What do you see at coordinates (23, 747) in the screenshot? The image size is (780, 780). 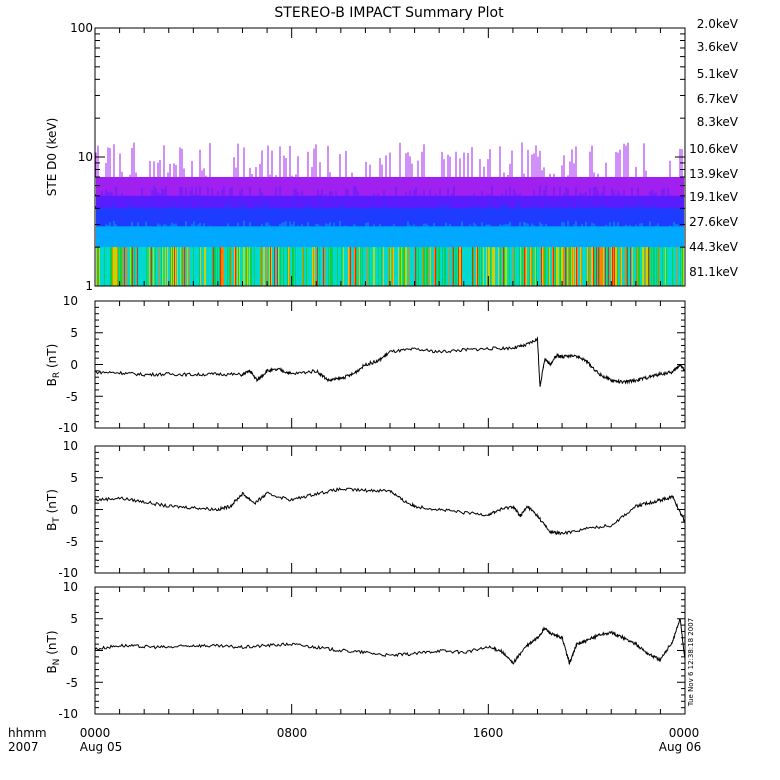 I see `x-axis-row2-label: 2007` at bounding box center [23, 747].